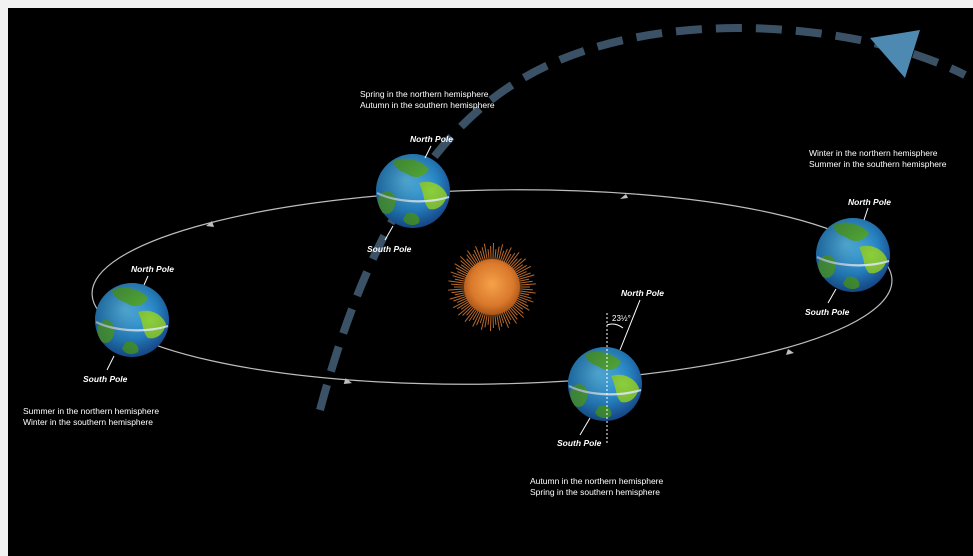 Image resolution: width=973 pixels, height=556 pixels. What do you see at coordinates (895, 54) in the screenshot?
I see `motion-arrow-head-icon` at bounding box center [895, 54].